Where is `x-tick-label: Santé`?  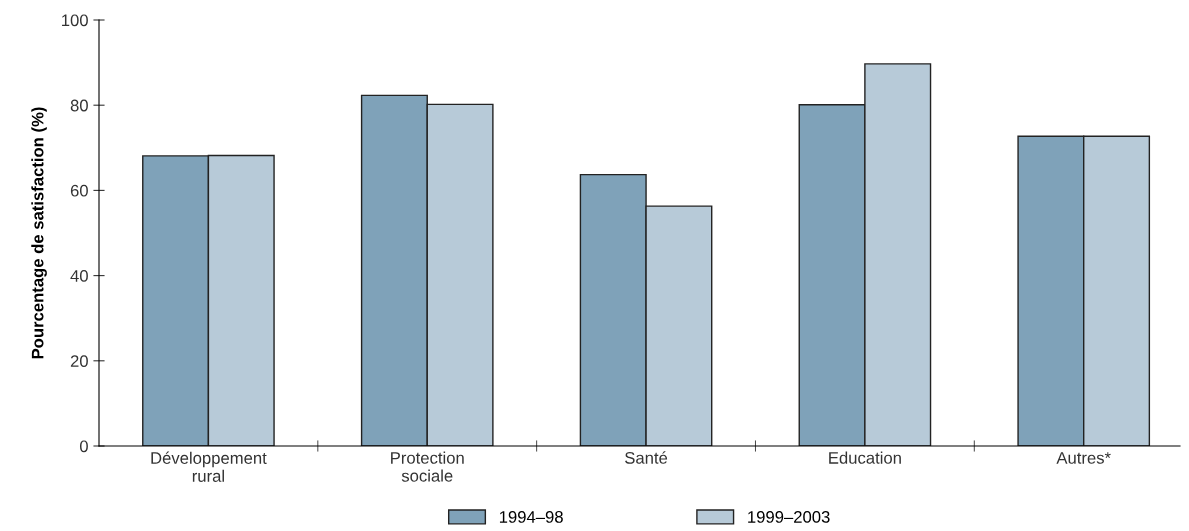 x-tick-label: Santé is located at coordinates (646, 457).